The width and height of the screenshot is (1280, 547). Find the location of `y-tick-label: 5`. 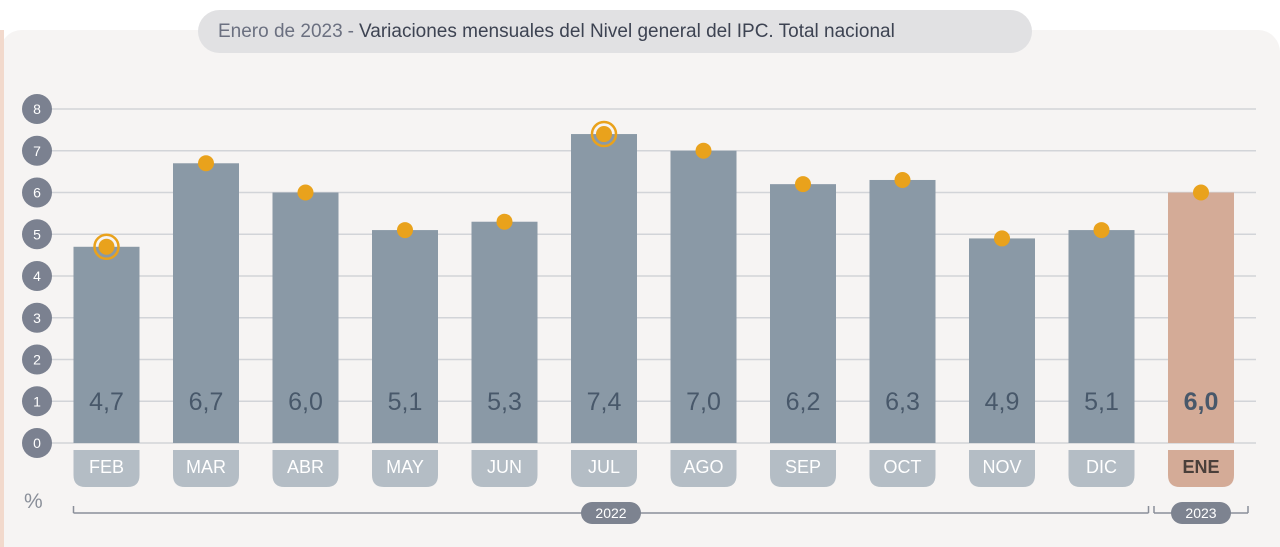

y-tick-label: 5 is located at coordinates (37, 234).